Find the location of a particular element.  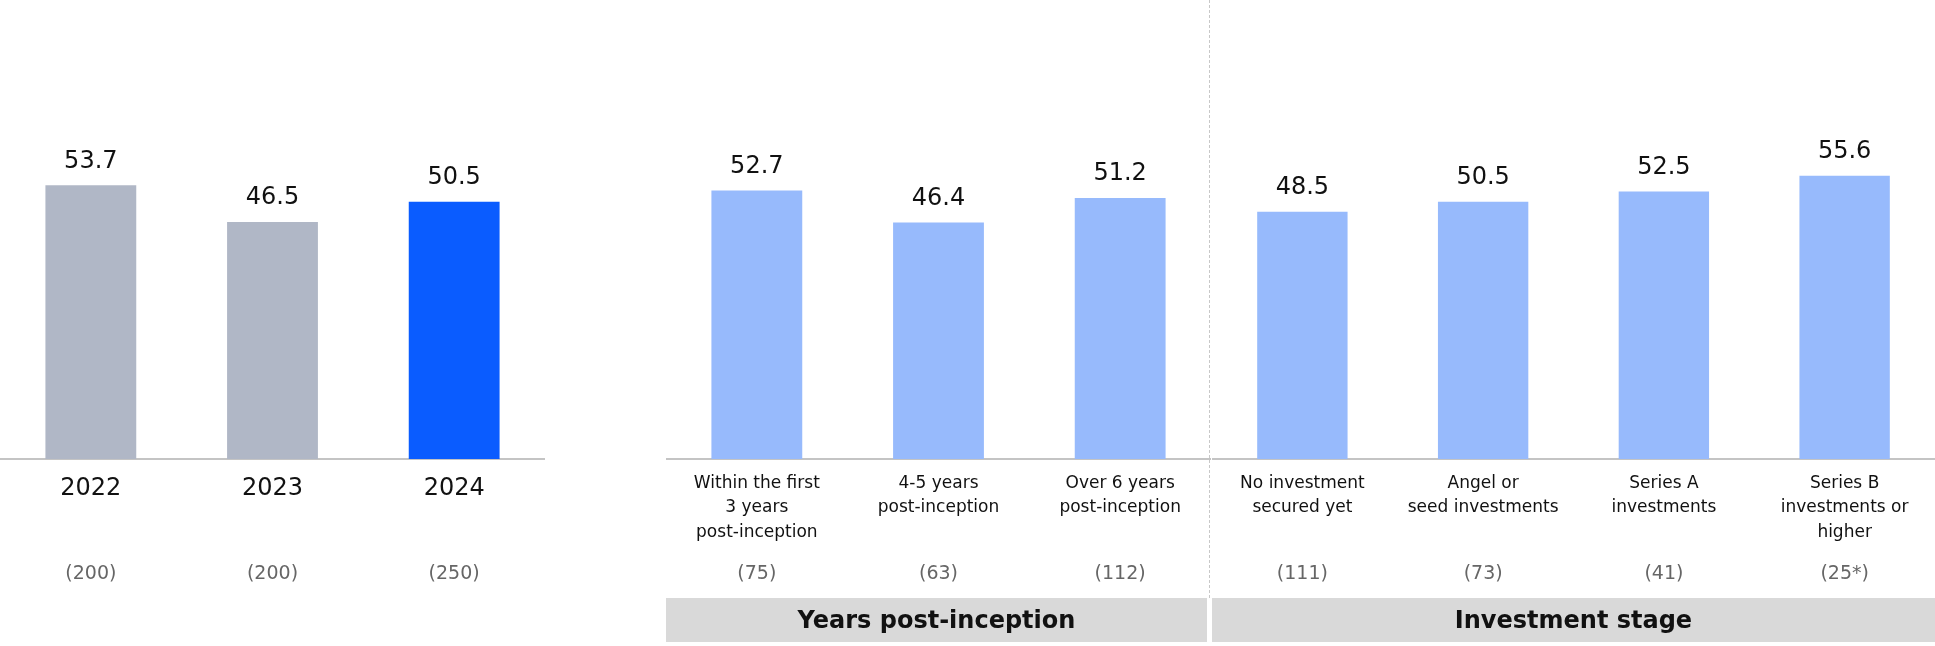

data-label: 52.5 is located at coordinates (1664, 165).